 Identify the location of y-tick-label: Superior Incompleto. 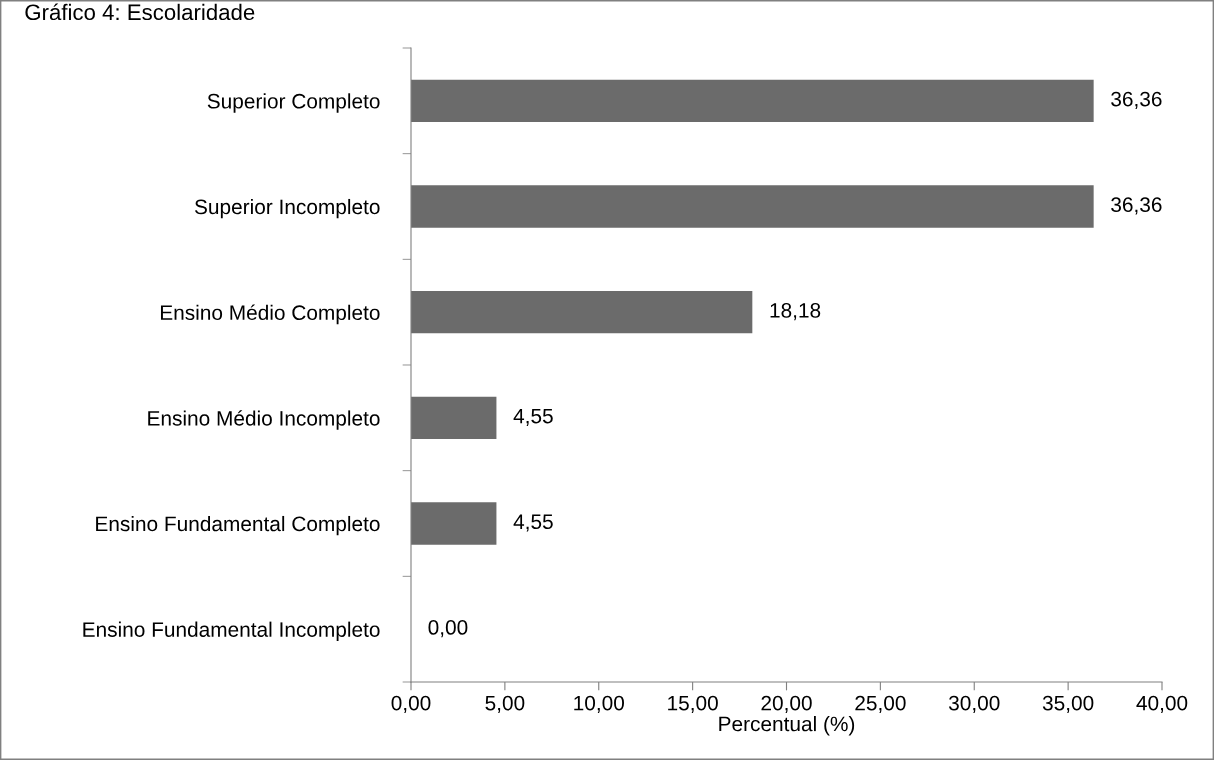
(287, 208).